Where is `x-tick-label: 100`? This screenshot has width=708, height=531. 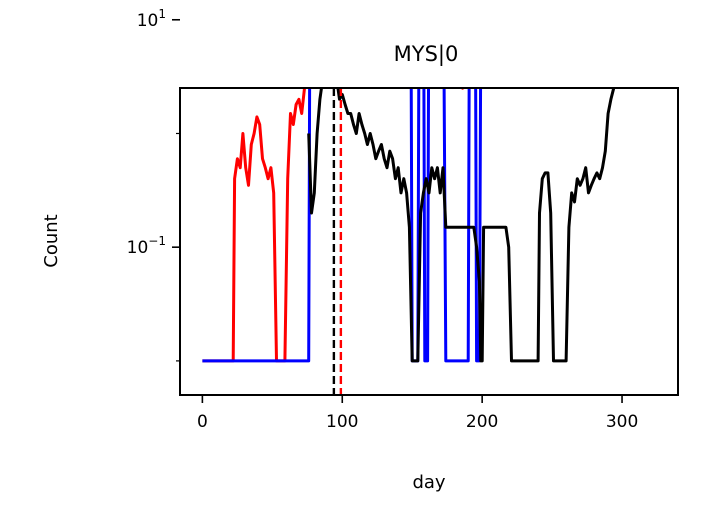 x-tick-label: 100 is located at coordinates (342, 422).